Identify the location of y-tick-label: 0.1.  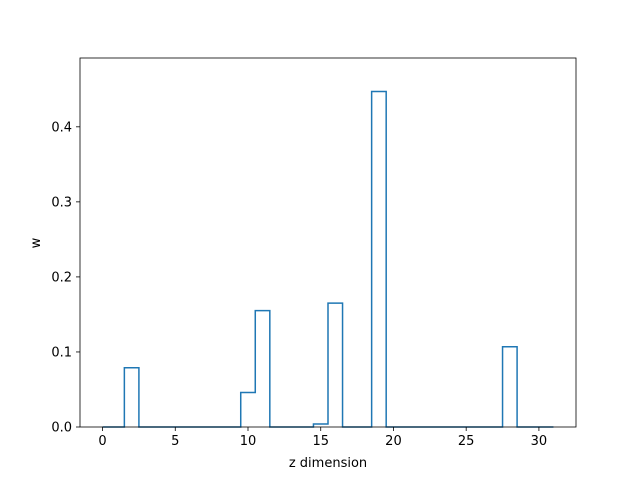
(61, 352).